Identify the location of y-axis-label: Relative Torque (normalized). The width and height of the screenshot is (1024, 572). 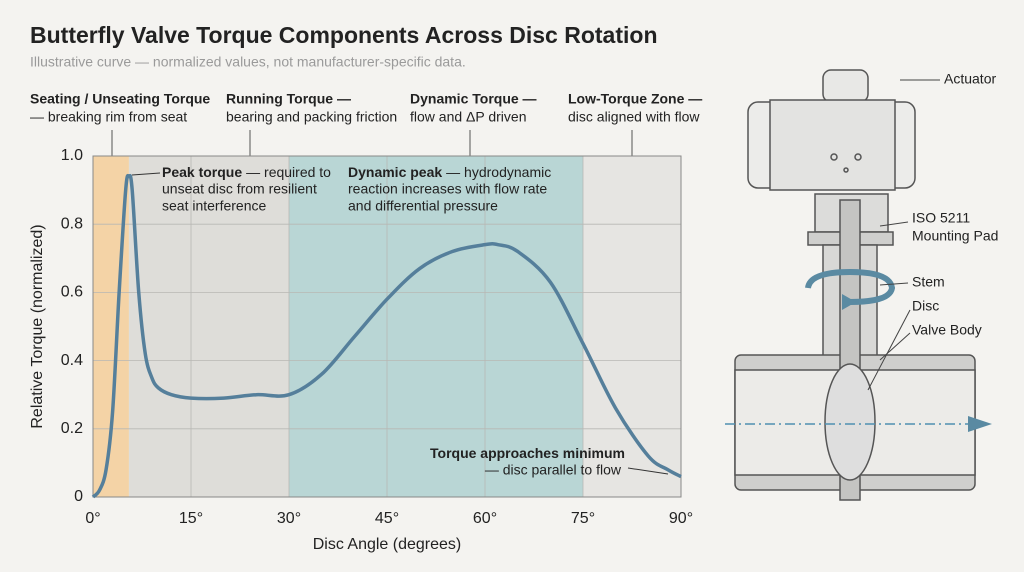
(37, 326).